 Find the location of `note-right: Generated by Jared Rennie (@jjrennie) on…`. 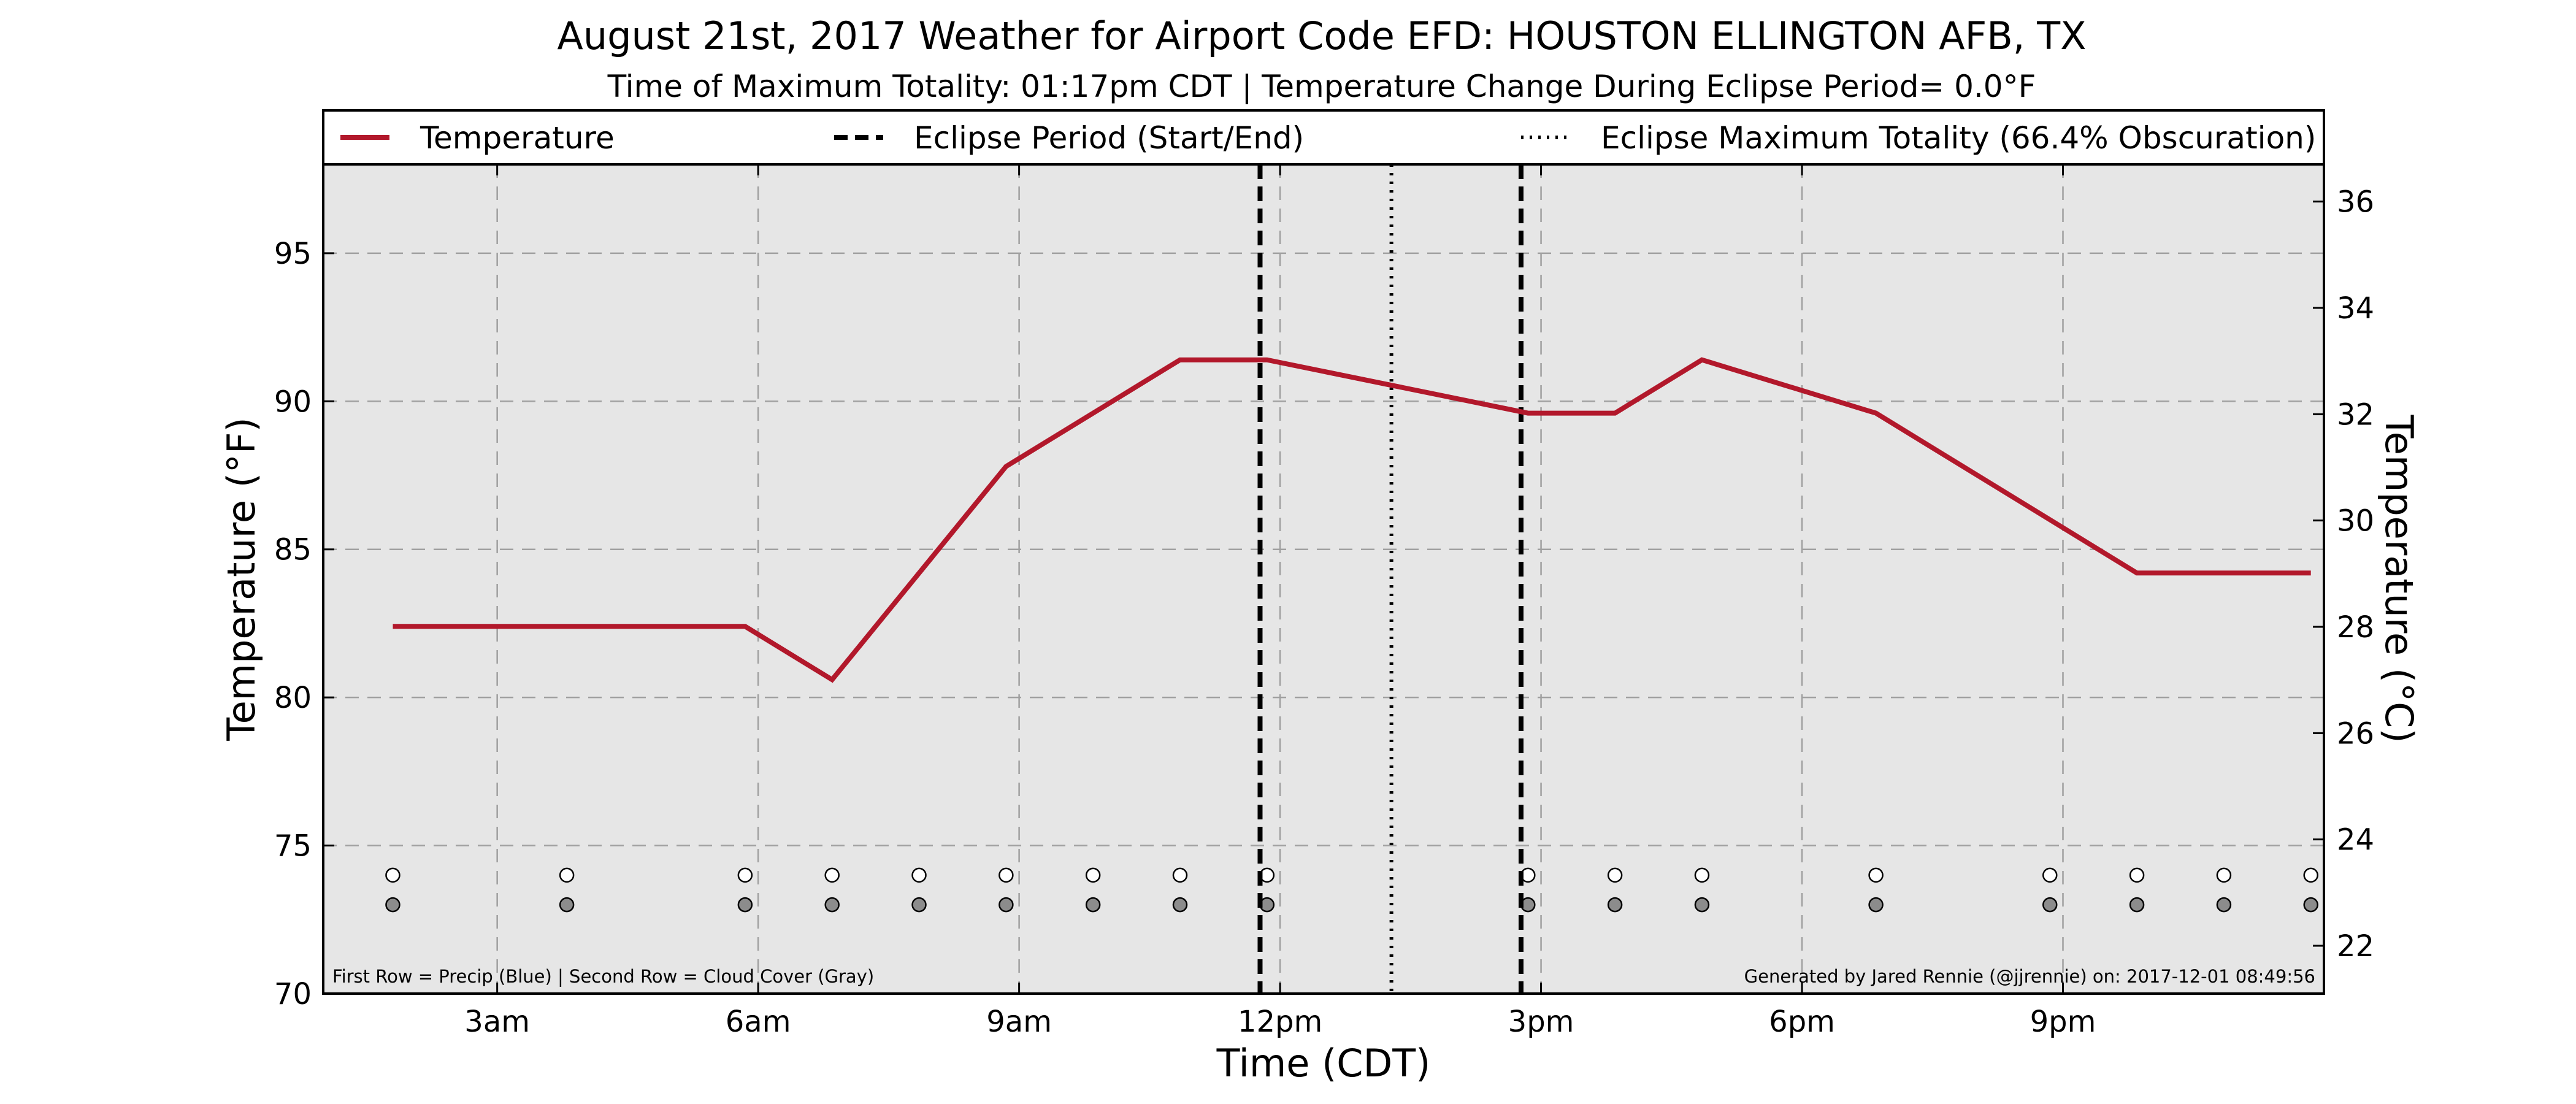

note-right: Generated by Jared Rennie (@jjrennie) on… is located at coordinates (2029, 976).